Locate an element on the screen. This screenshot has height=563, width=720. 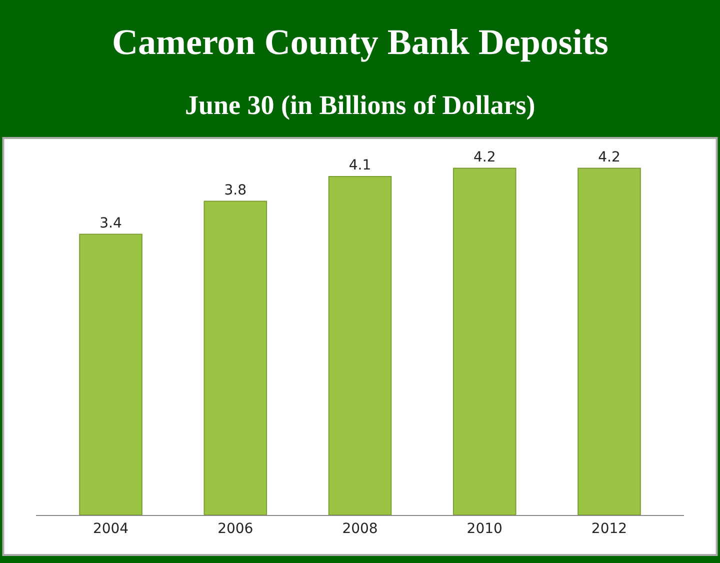
data-label: 3.4 is located at coordinates (111, 223).